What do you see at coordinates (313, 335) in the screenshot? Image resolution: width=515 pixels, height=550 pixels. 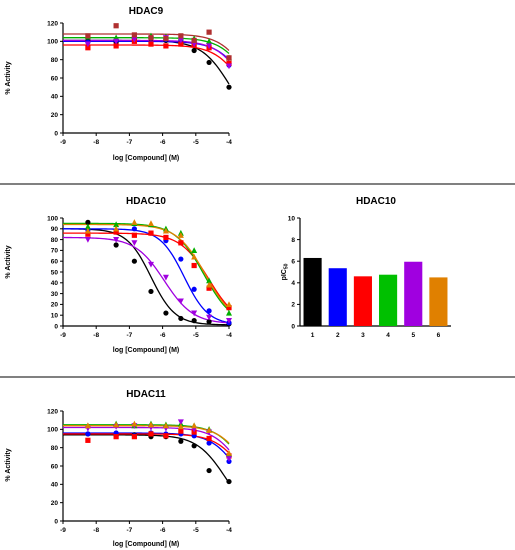 I see `pic50-x-tick-label: 1` at bounding box center [313, 335].